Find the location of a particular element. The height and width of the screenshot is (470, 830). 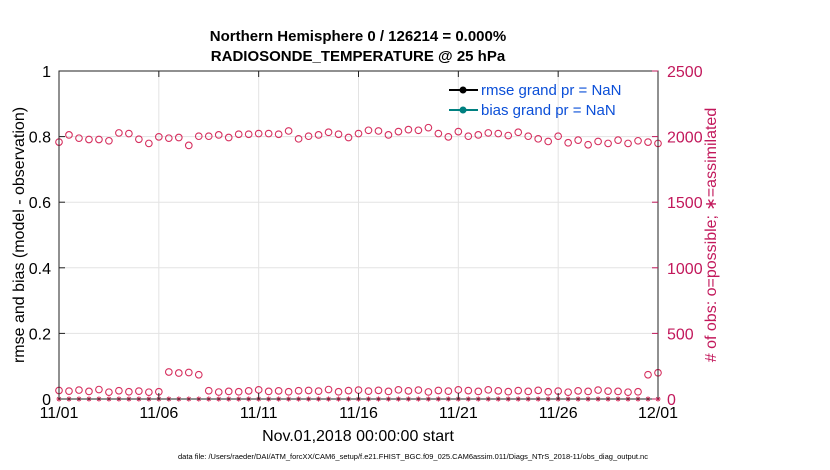

y-tick-label-left: 0.4 is located at coordinates (40, 269).